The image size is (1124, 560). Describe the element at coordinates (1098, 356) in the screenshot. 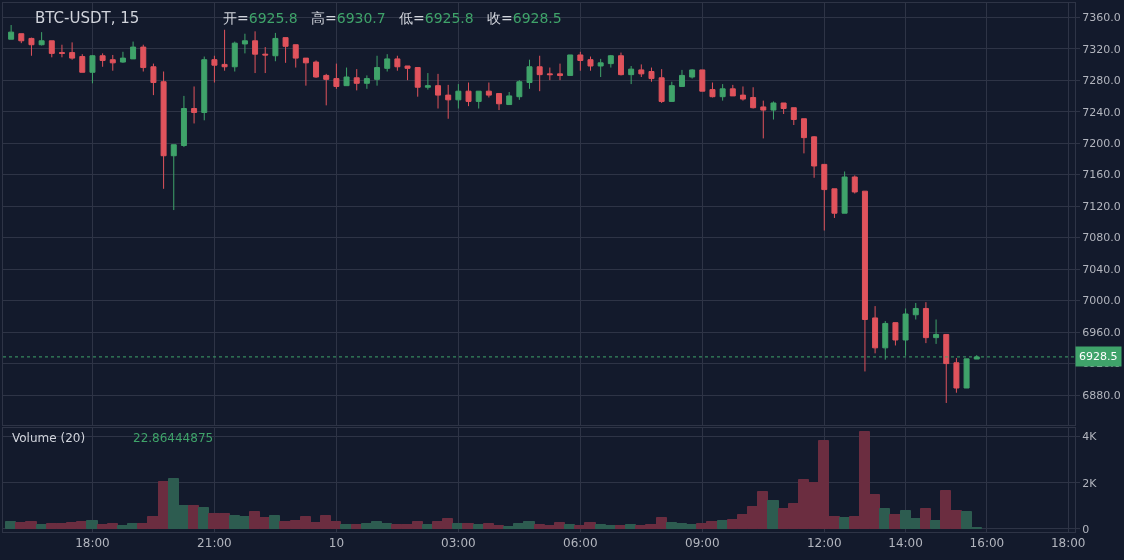

I see `ref-line-label: 6928.5` at that location.